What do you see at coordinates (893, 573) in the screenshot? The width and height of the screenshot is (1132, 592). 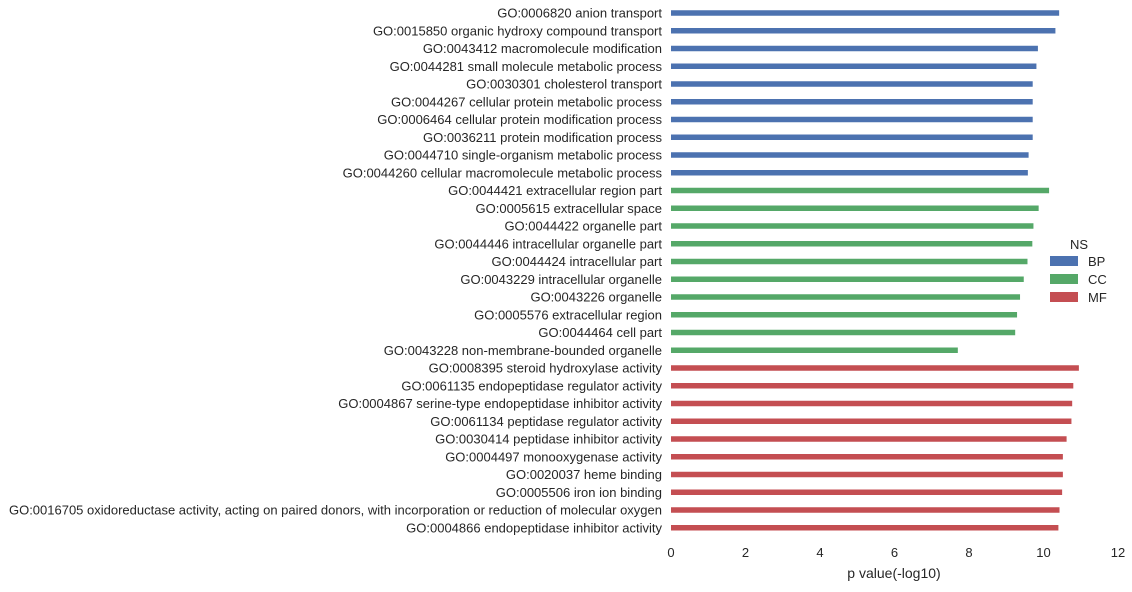 I see `x-axis-title: p value(-log10)` at bounding box center [893, 573].